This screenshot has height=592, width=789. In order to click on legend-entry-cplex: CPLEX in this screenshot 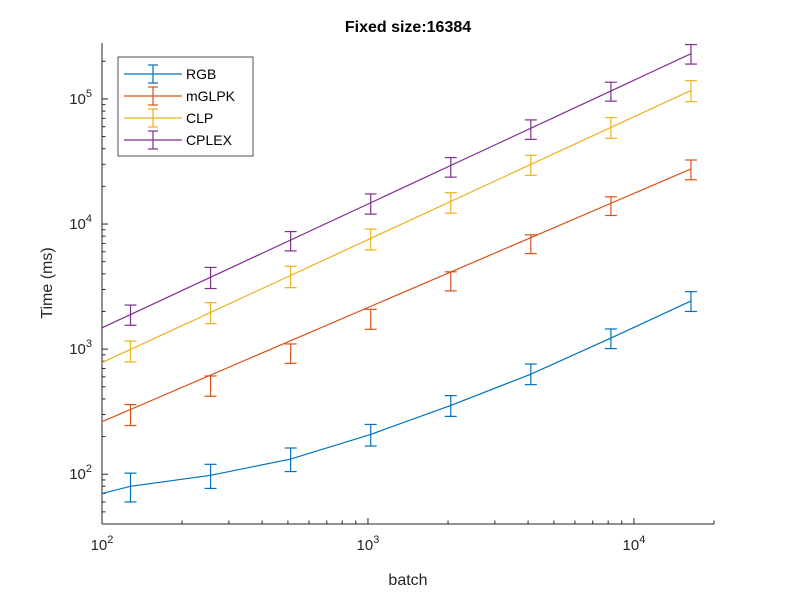, I will do `click(178, 140)`.